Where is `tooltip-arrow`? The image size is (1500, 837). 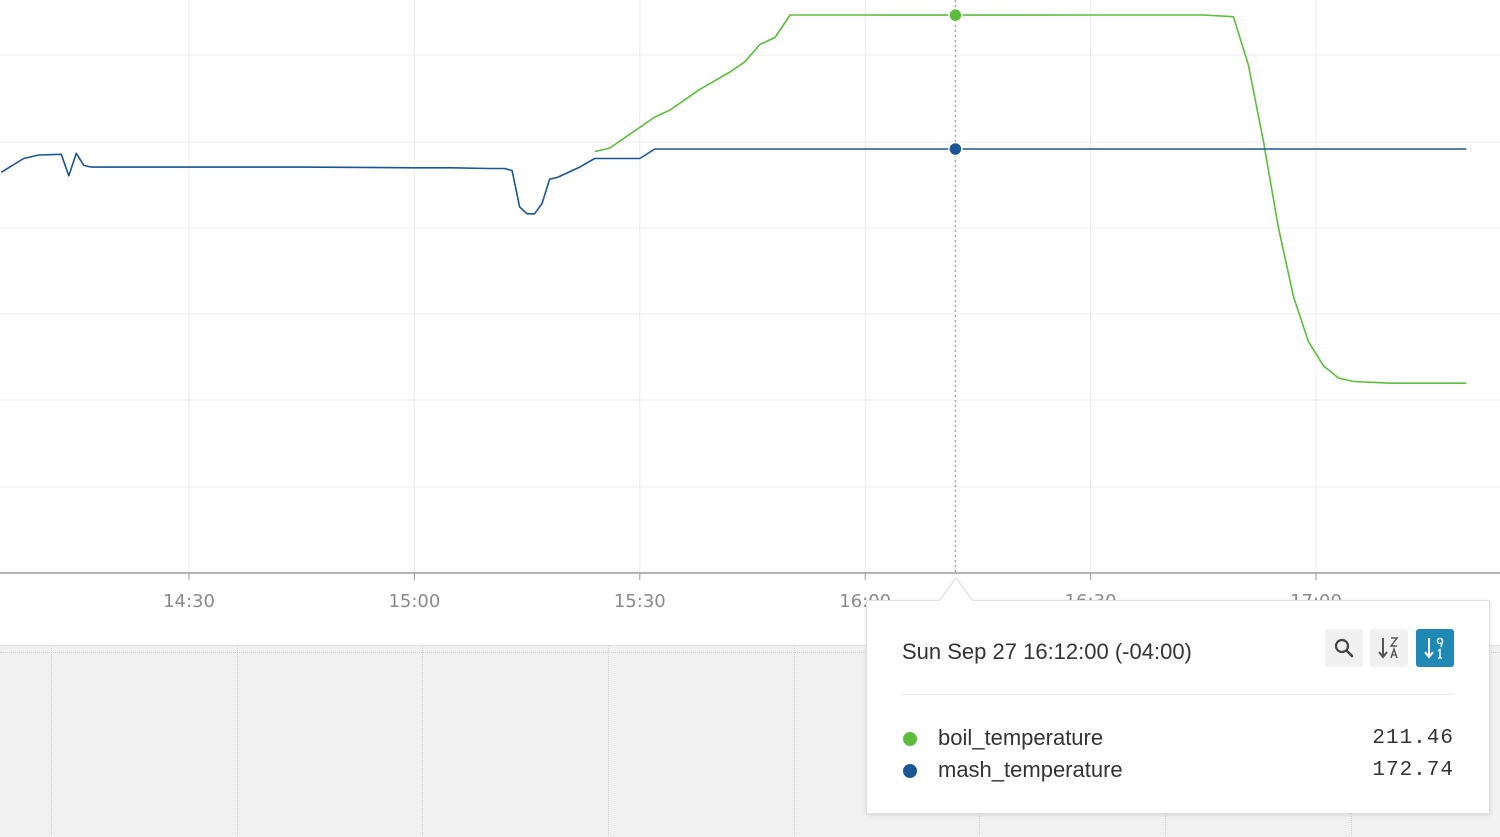
tooltip-arrow is located at coordinates (956, 590).